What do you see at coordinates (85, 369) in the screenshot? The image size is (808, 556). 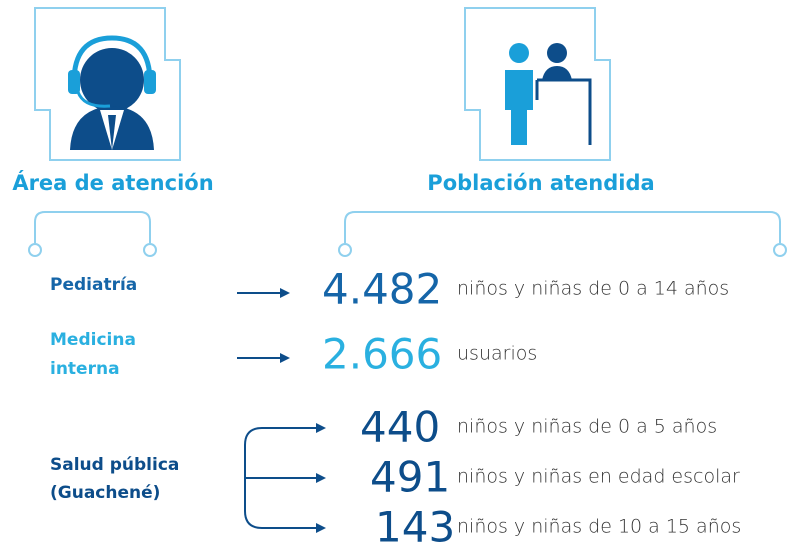 I see `area-label: interna` at bounding box center [85, 369].